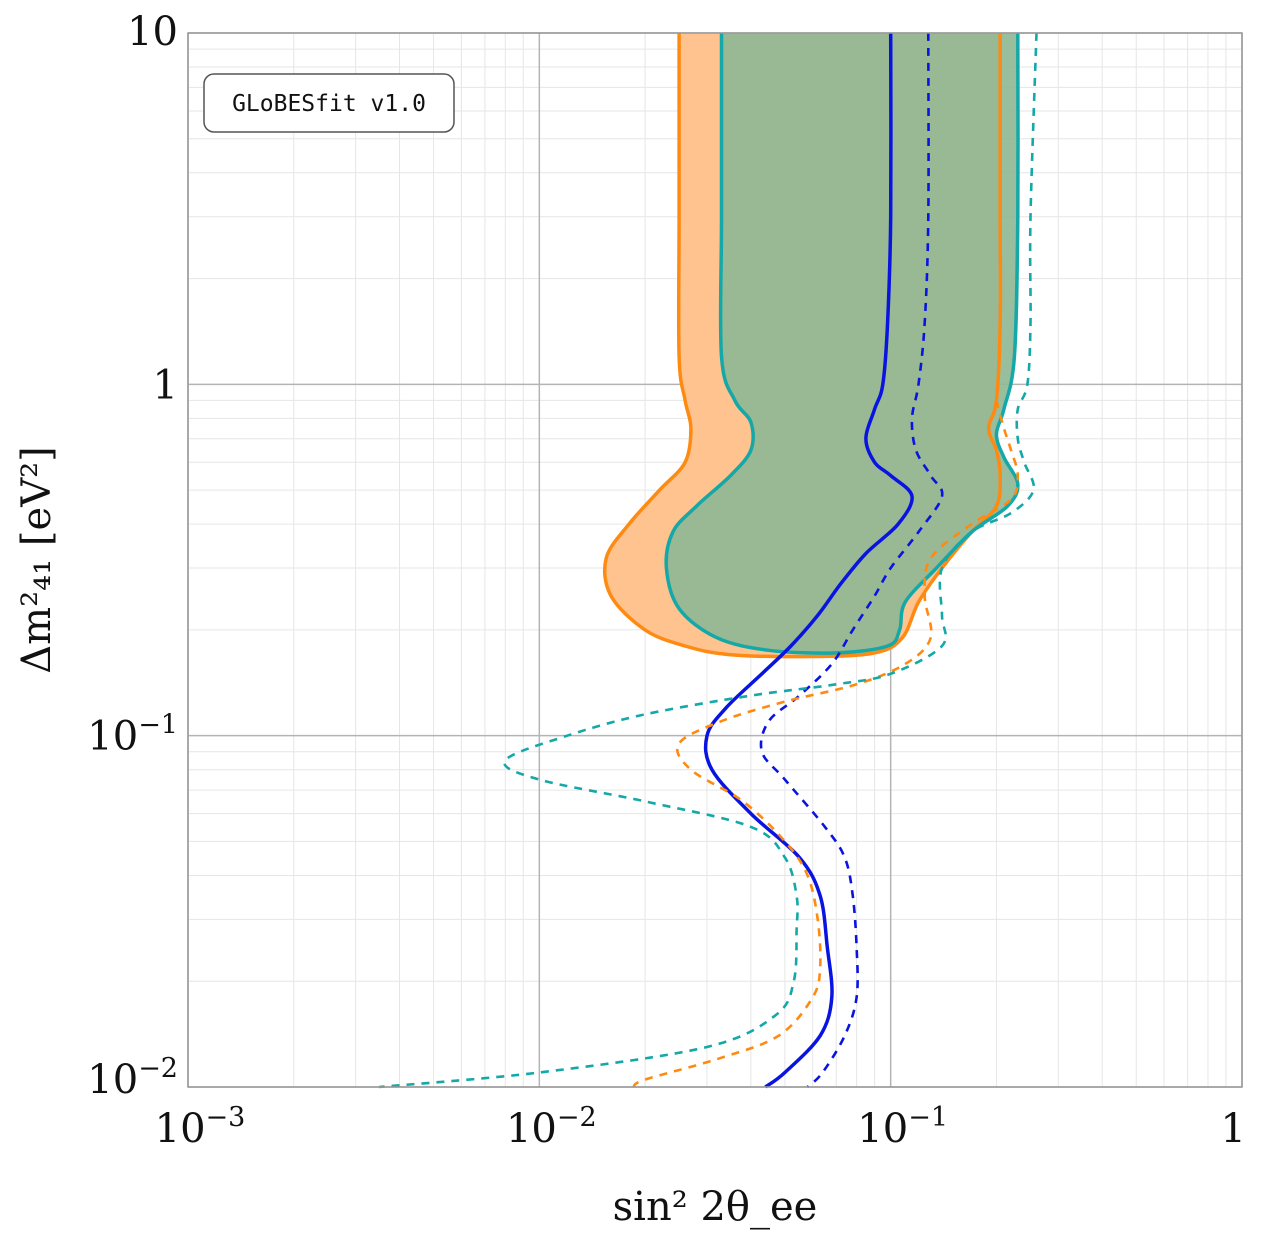  I want to click on x-axis-title: sin² 2θ_ee, so click(715, 1207).